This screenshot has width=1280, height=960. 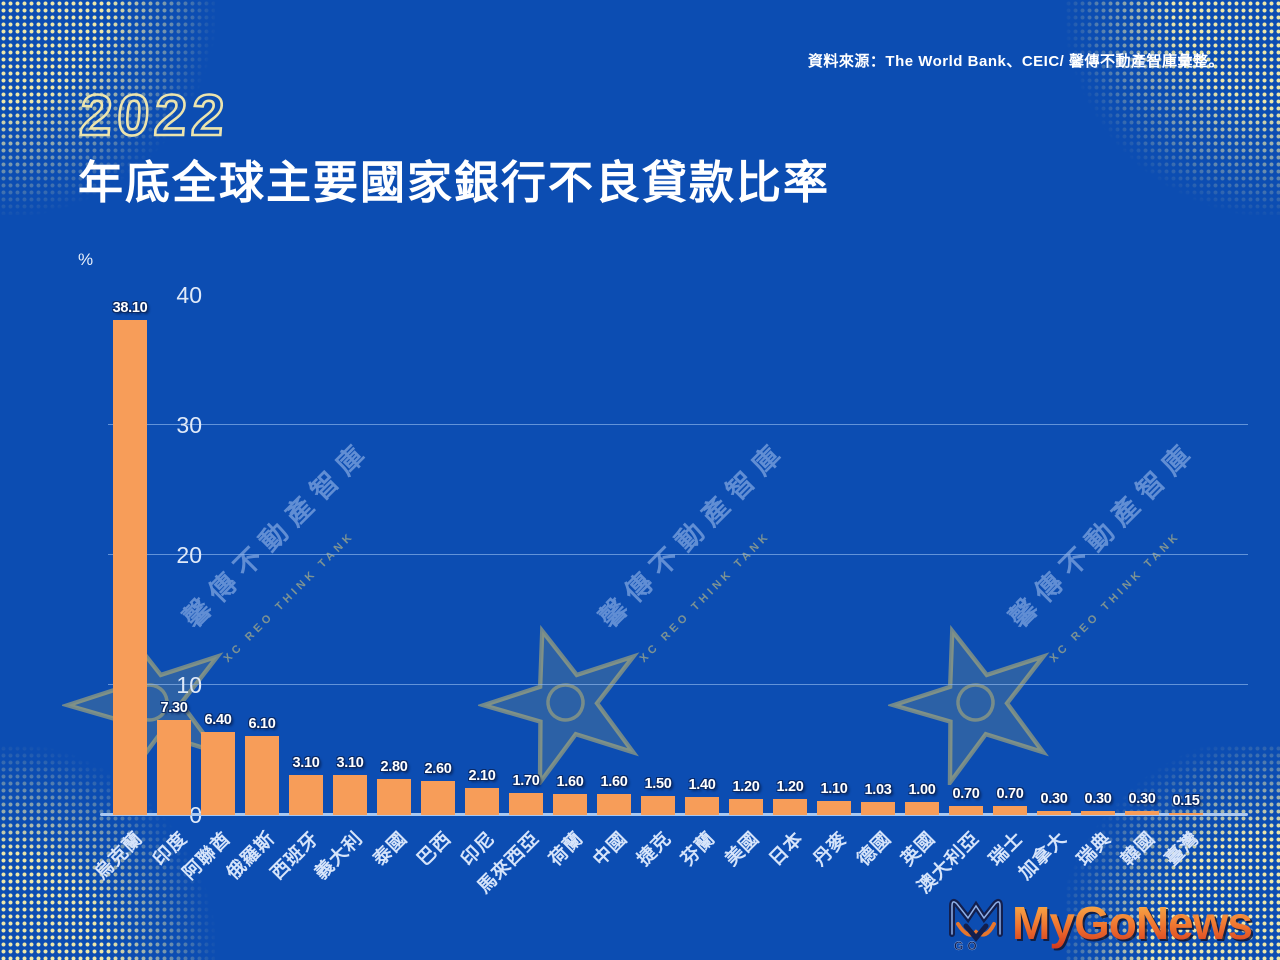 I want to click on bar-slot: 38.10 烏克蘭, so click(x=121, y=589).